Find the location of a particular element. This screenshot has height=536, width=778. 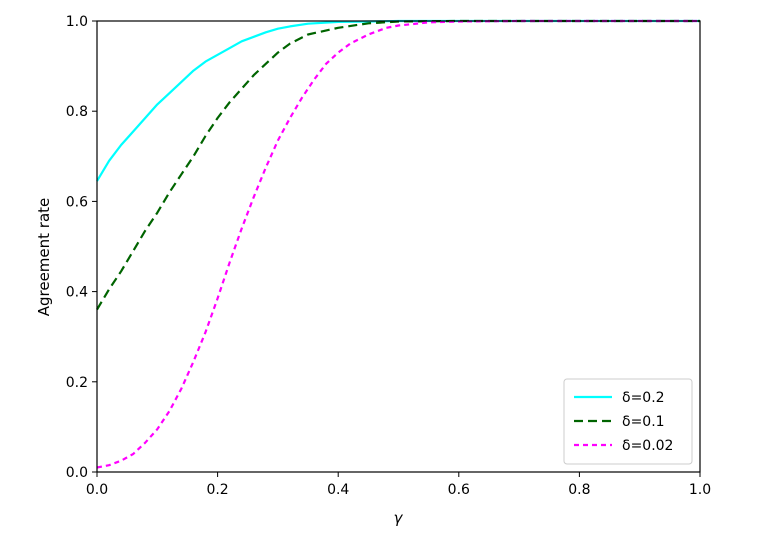

legend-label-3: δ=0.02 is located at coordinates (647, 446).